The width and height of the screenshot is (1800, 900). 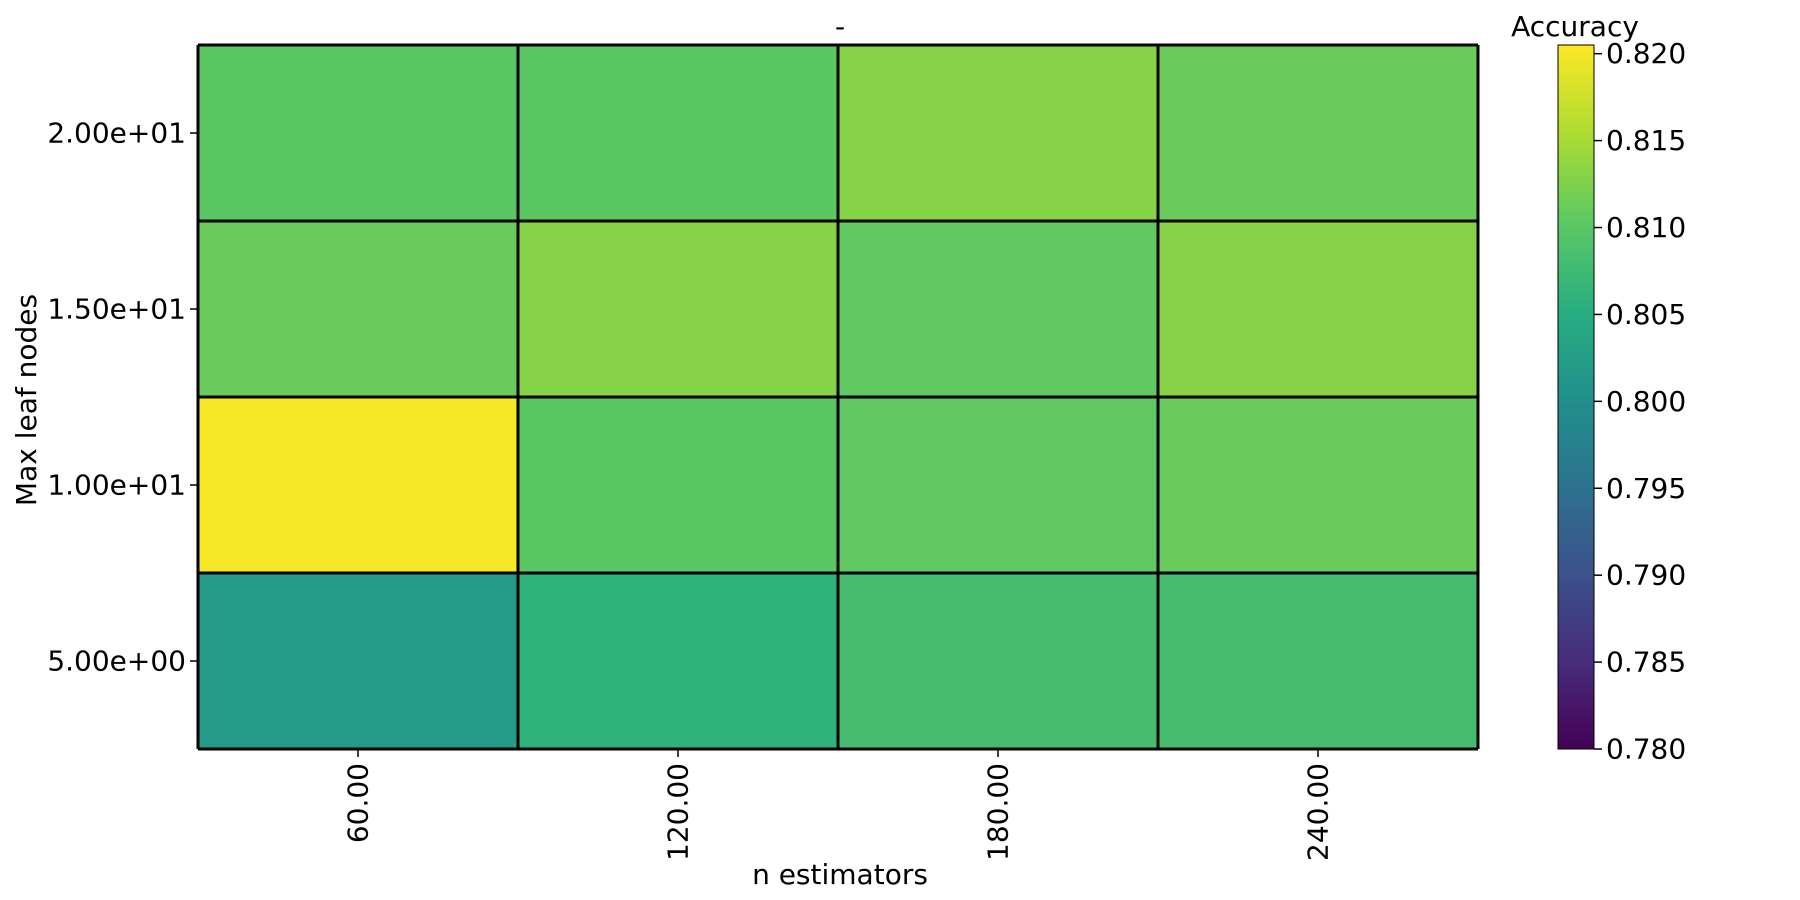 I want to click on heatmap-cell-r2-c0, so click(x=358, y=485).